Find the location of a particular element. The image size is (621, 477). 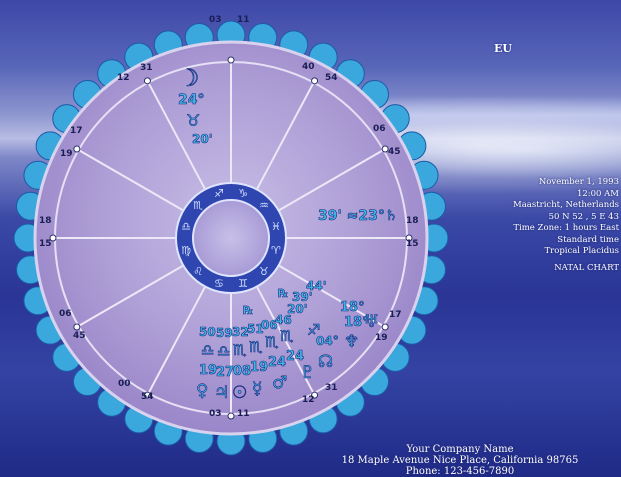

sagittarius-glyph: ♐ is located at coordinates (313, 330).